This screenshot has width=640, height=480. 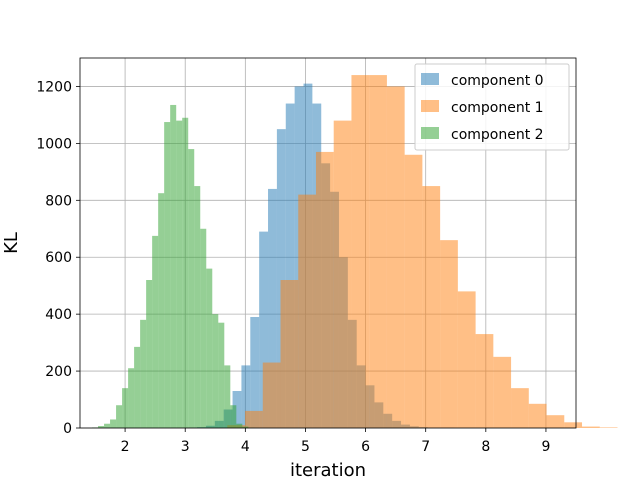 I want to click on legend: component 0 component 1 component 2, so click(x=492, y=107).